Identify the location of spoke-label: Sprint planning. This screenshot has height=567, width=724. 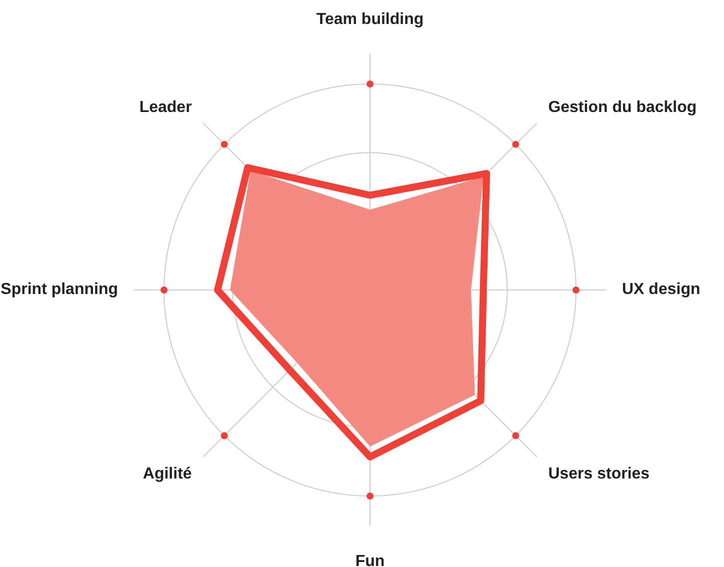
(59, 289).